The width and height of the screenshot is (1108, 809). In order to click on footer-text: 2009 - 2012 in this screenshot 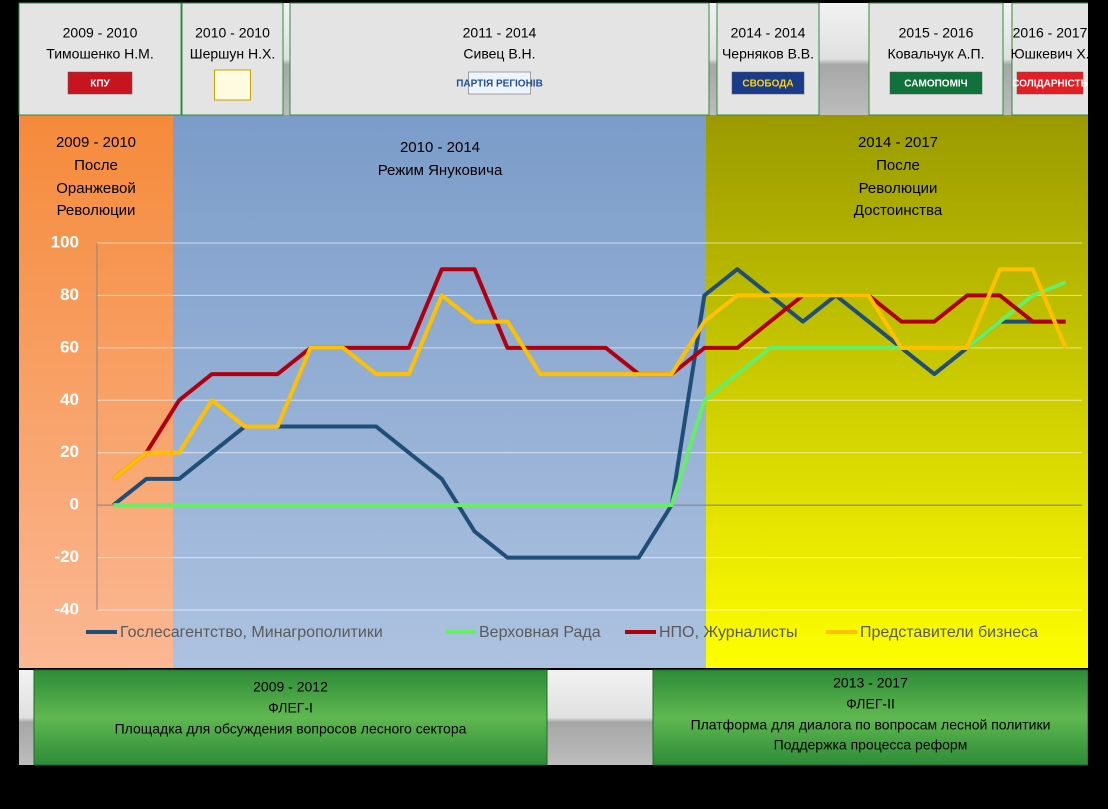, I will do `click(290, 687)`.